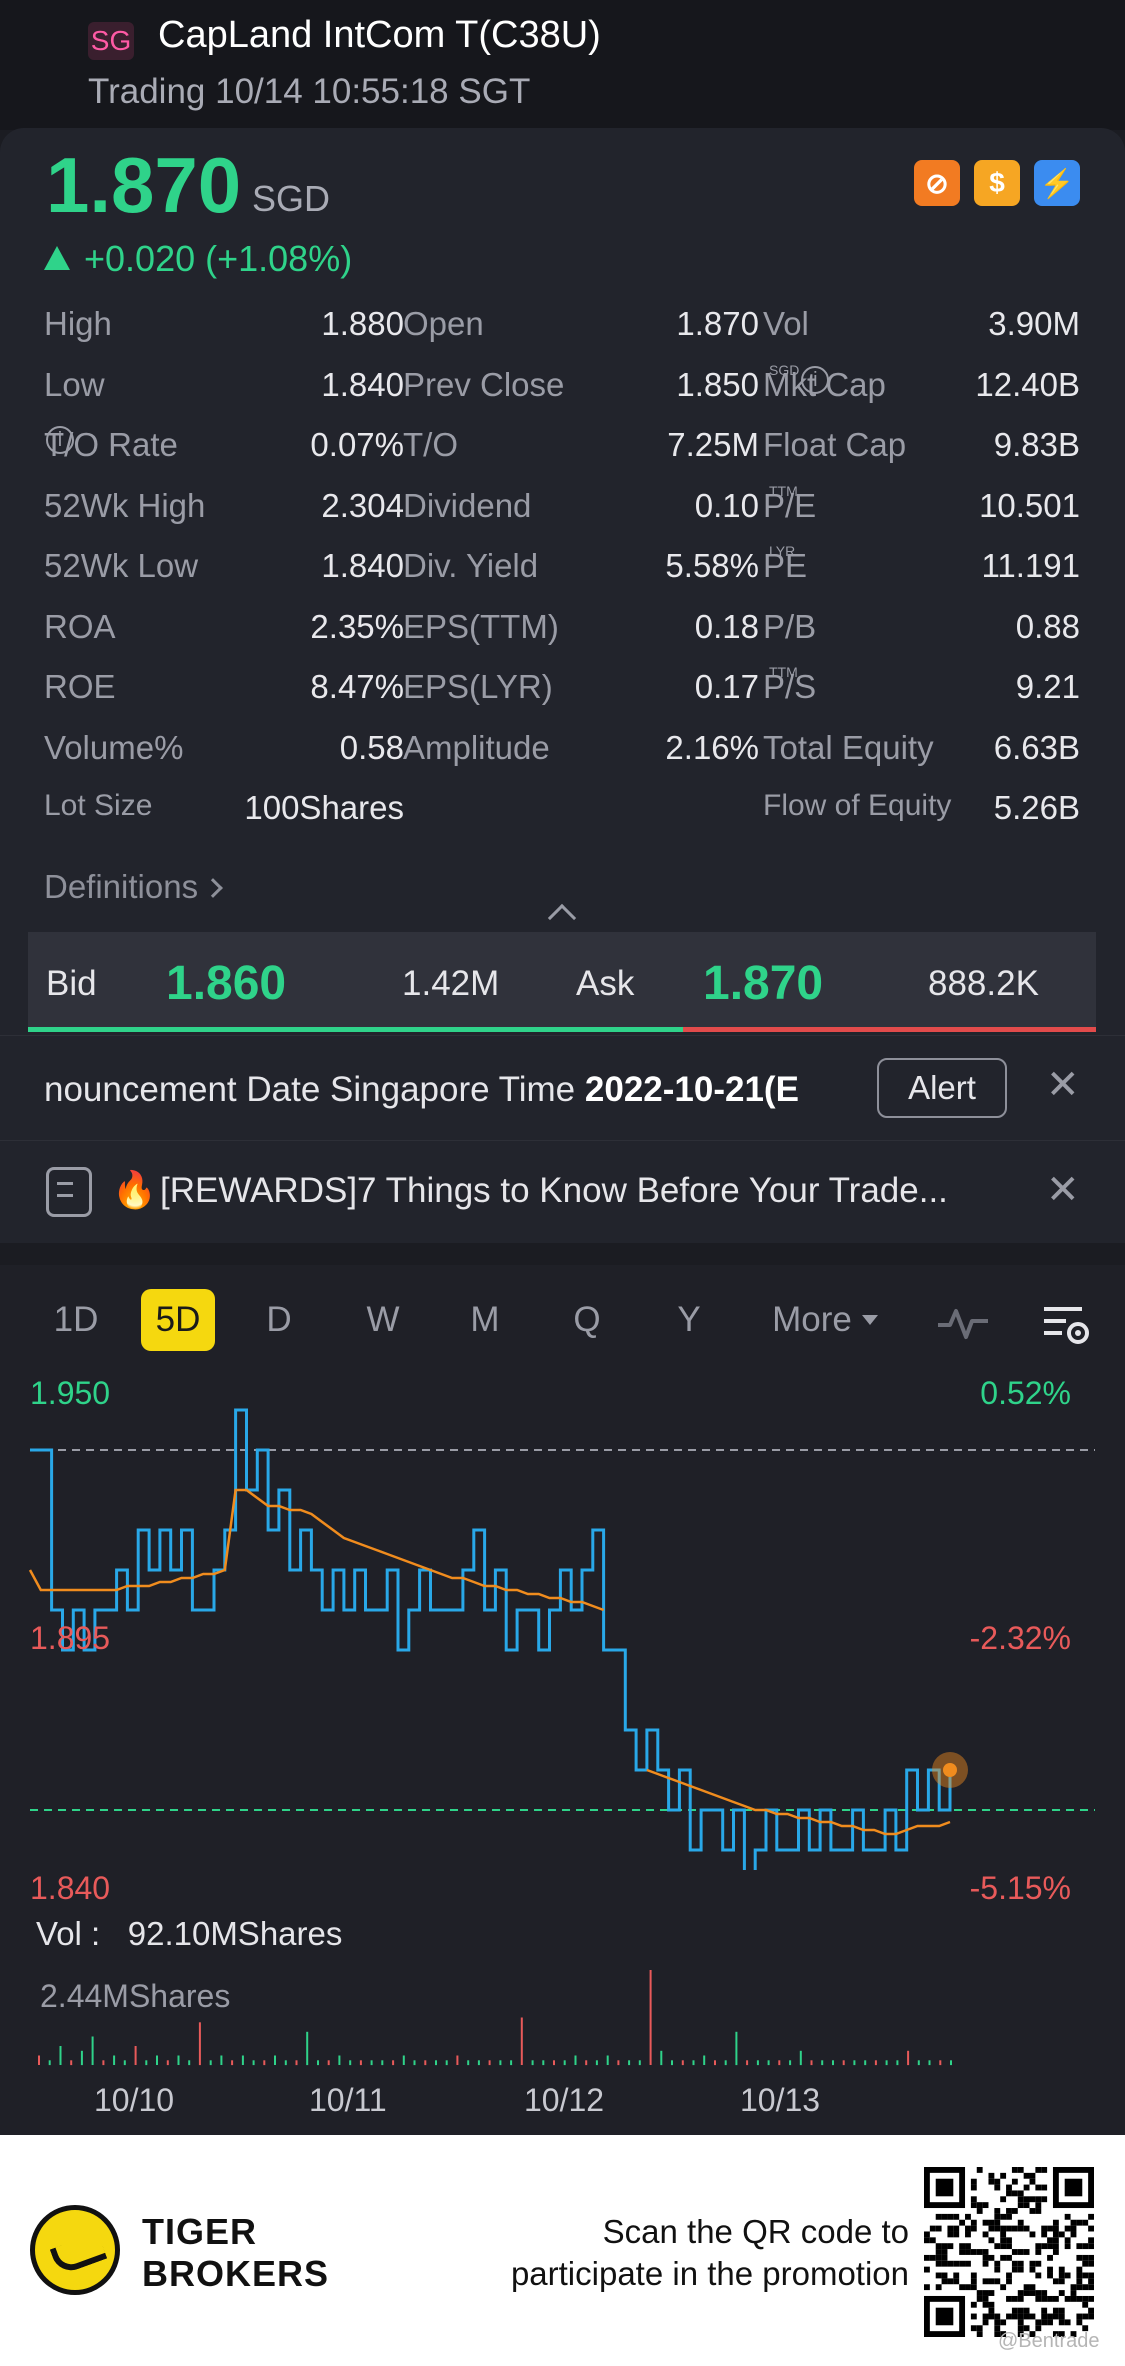 The height and width of the screenshot is (2366, 1125). What do you see at coordinates (133, 887) in the screenshot?
I see `definitions-link: Definitions` at bounding box center [133, 887].